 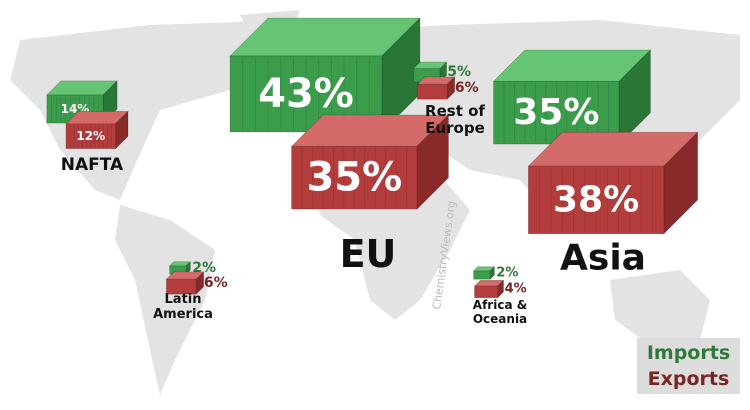 I want to click on value-label: 5%, so click(x=459, y=72).